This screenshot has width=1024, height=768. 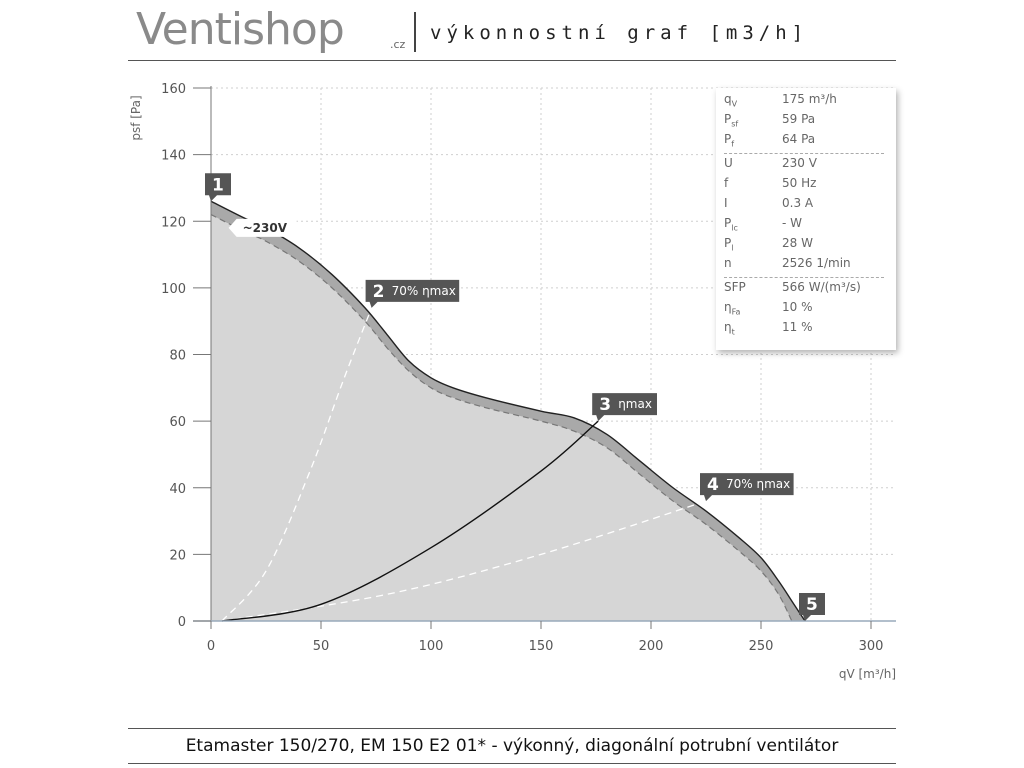 I want to click on info-value: 59 Pa, so click(x=799, y=119).